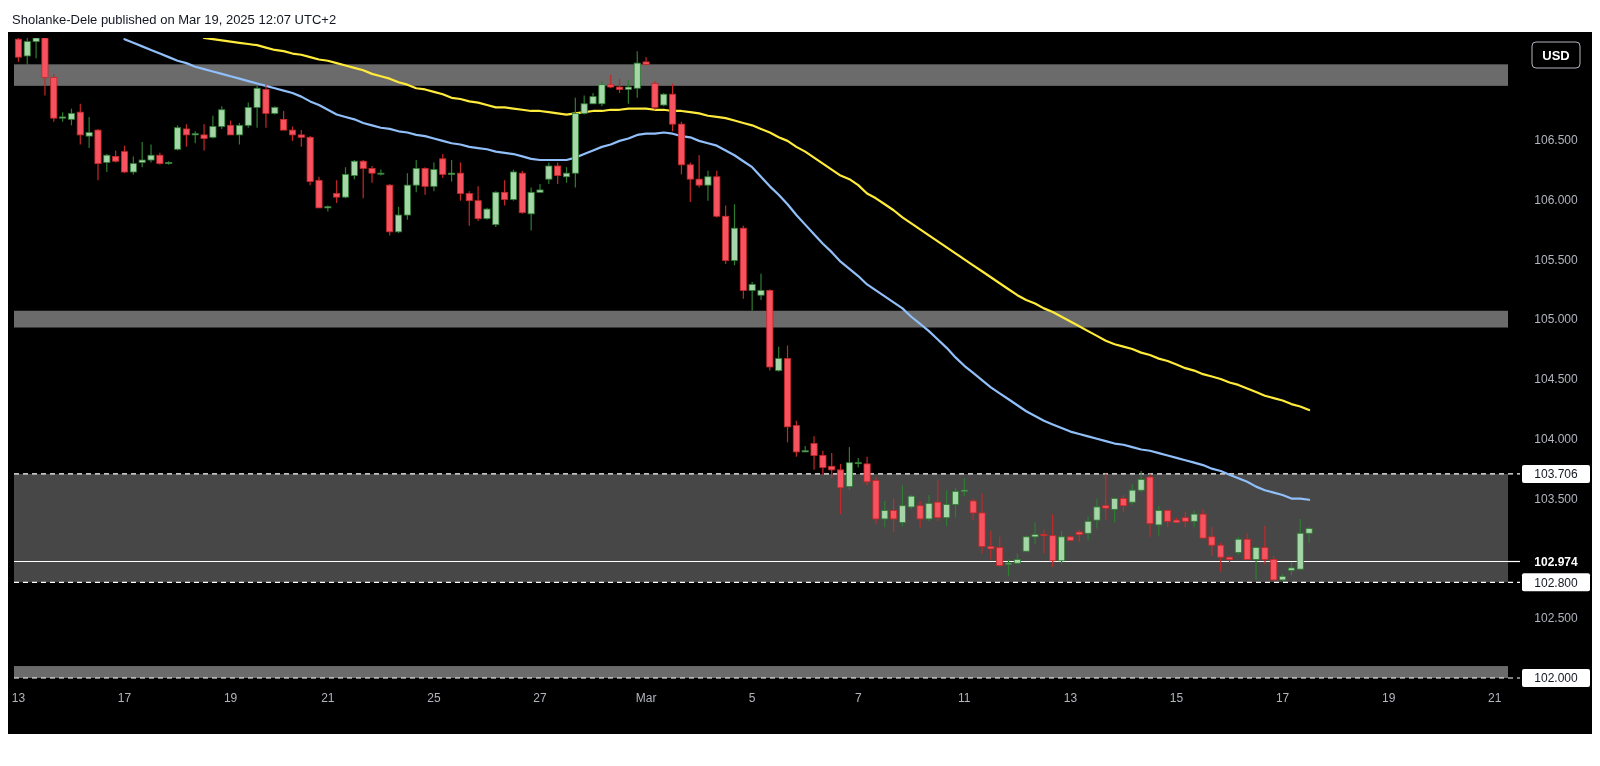 The width and height of the screenshot is (1600, 766). Describe the element at coordinates (1556, 199) in the screenshot. I see `y-tick-label: 106.000` at that location.